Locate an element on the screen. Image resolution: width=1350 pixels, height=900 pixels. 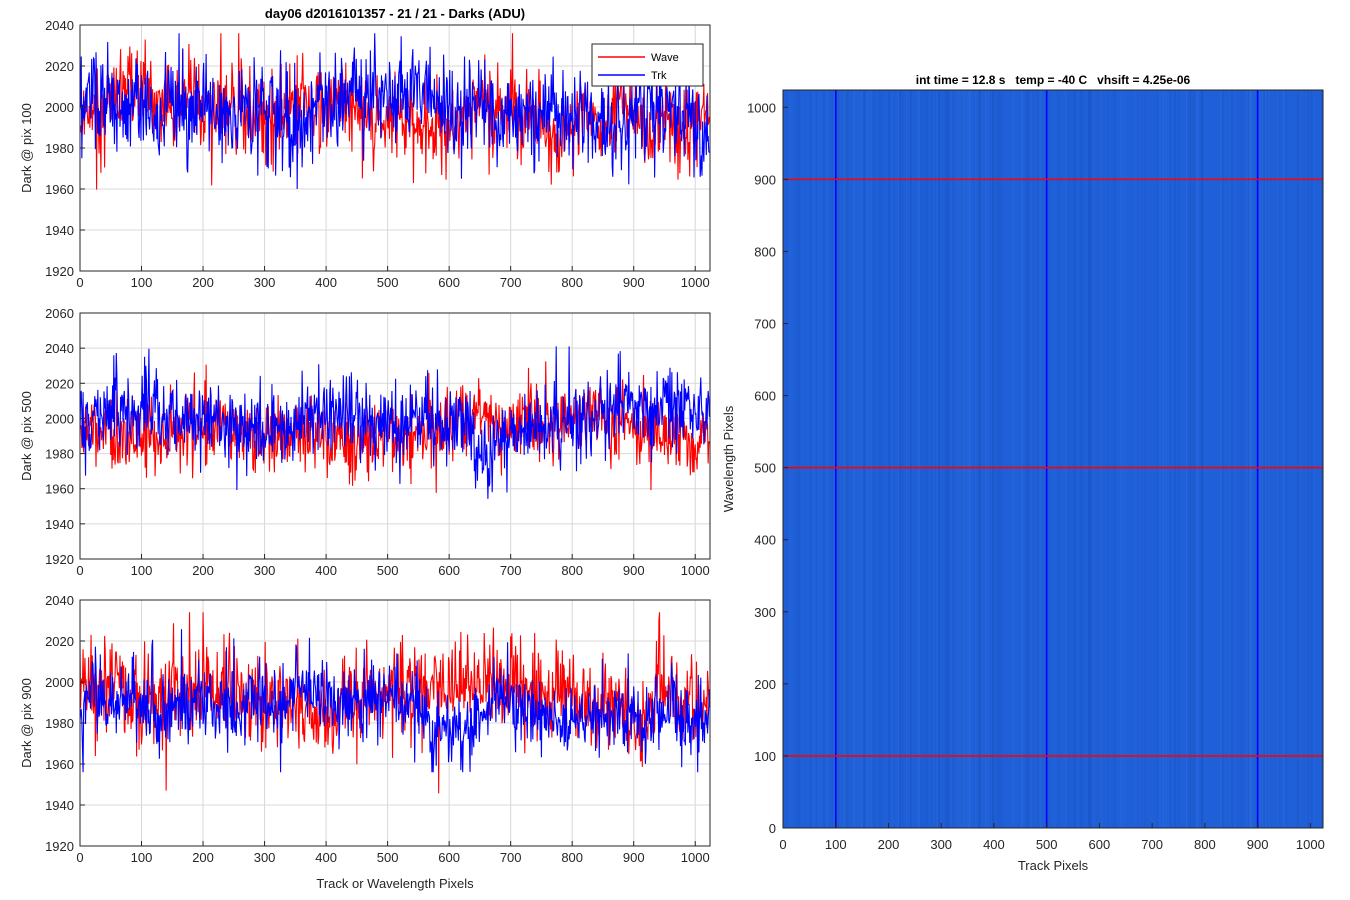
y-tick-label: 1920 is located at coordinates (59, 846).